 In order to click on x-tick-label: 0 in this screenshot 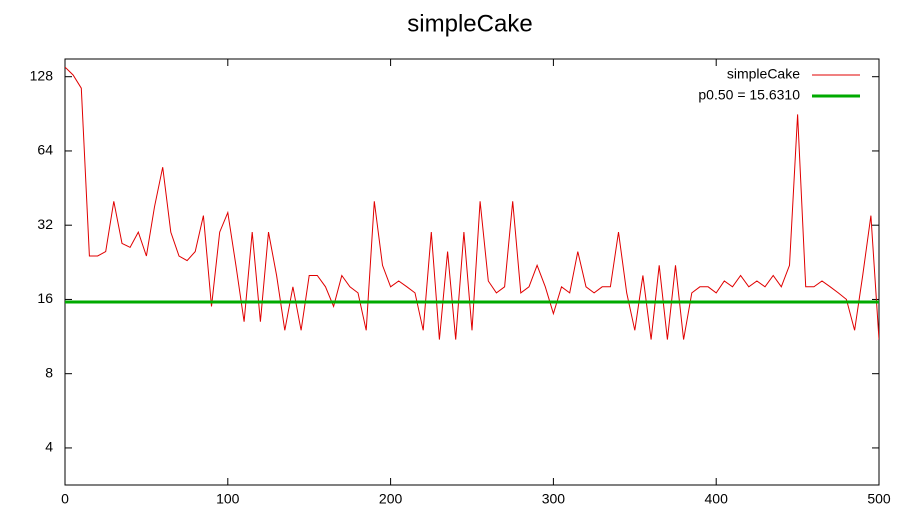, I will do `click(65, 499)`.